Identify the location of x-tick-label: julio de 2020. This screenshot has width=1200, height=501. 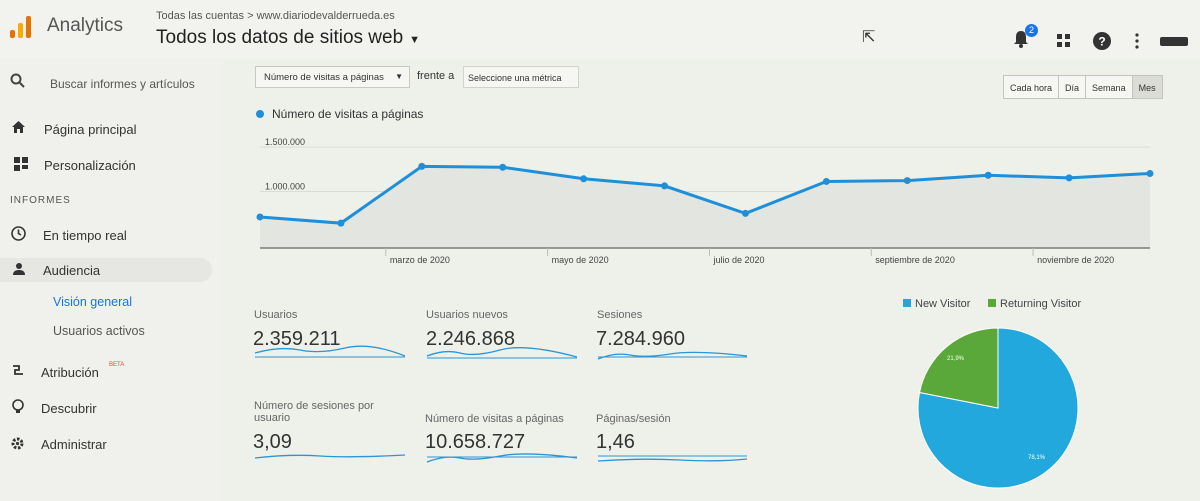
(738, 260).